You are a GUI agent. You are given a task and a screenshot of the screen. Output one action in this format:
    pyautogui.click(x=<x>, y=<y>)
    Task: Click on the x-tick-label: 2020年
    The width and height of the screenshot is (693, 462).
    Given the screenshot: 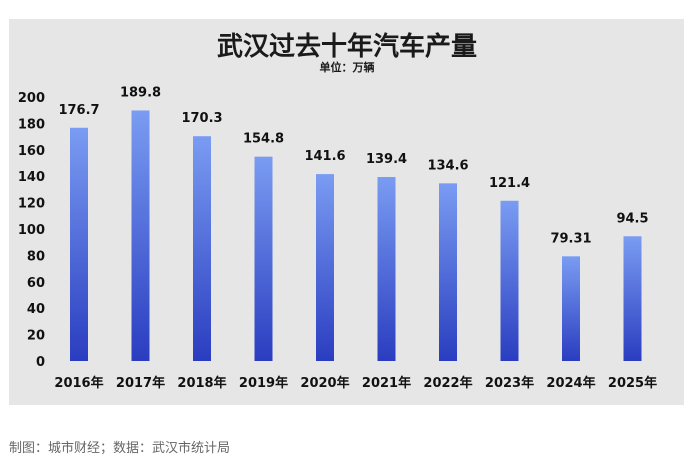 What is the action you would take?
    pyautogui.click(x=324, y=383)
    